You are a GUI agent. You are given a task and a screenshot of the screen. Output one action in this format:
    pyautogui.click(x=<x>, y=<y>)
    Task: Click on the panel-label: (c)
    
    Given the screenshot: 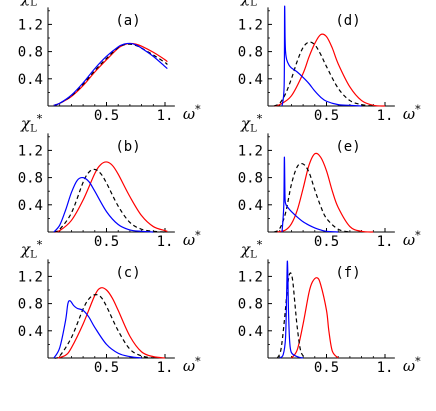 What is the action you would take?
    pyautogui.click(x=127, y=273)
    